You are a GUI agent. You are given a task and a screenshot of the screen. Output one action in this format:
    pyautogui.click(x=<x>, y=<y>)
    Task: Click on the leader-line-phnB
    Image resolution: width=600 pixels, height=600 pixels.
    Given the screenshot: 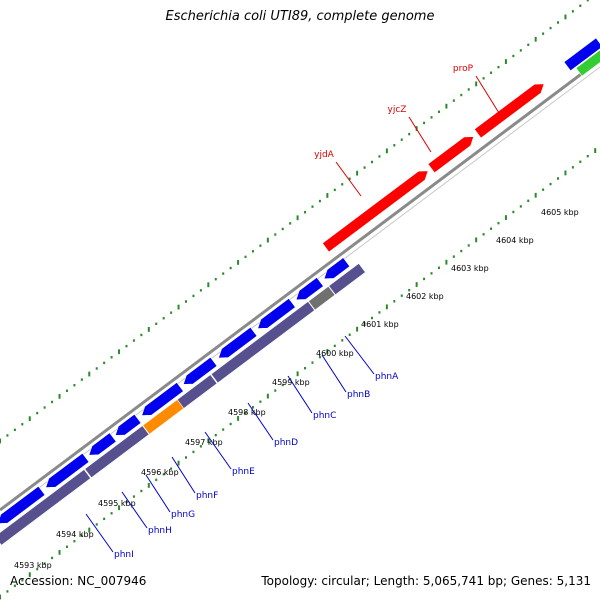 What is the action you would take?
    pyautogui.click(x=334, y=373)
    